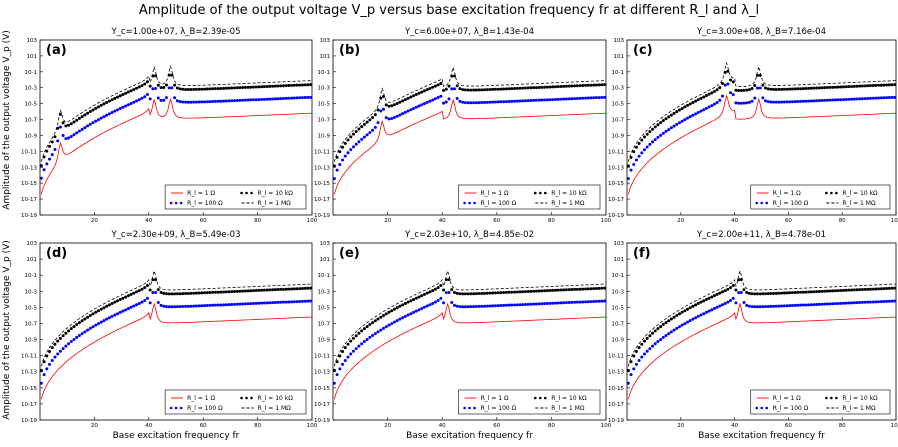  Describe the element at coordinates (469, 127) in the screenshot. I see `axes-frame` at that location.